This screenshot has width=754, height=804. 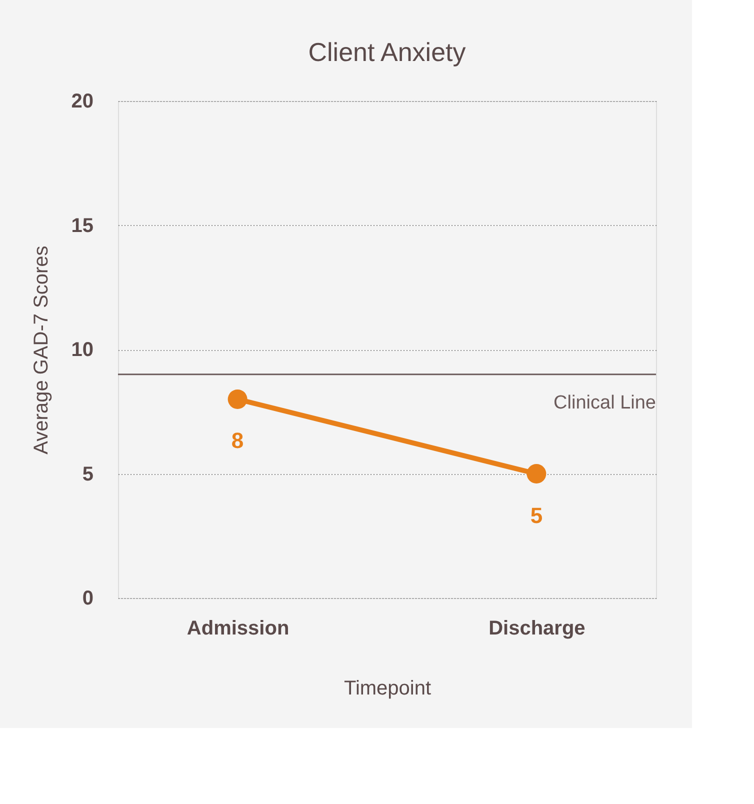 What do you see at coordinates (605, 403) in the screenshot?
I see `ref-line-label: Clinical Line` at bounding box center [605, 403].